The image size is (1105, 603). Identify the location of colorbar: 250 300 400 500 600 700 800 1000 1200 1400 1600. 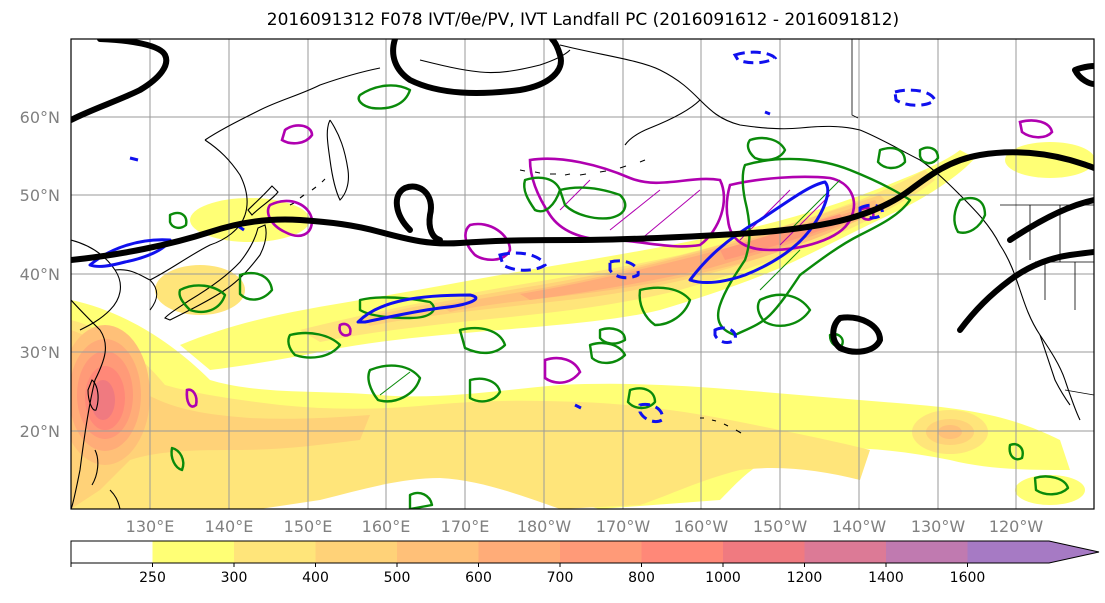
(585, 563).